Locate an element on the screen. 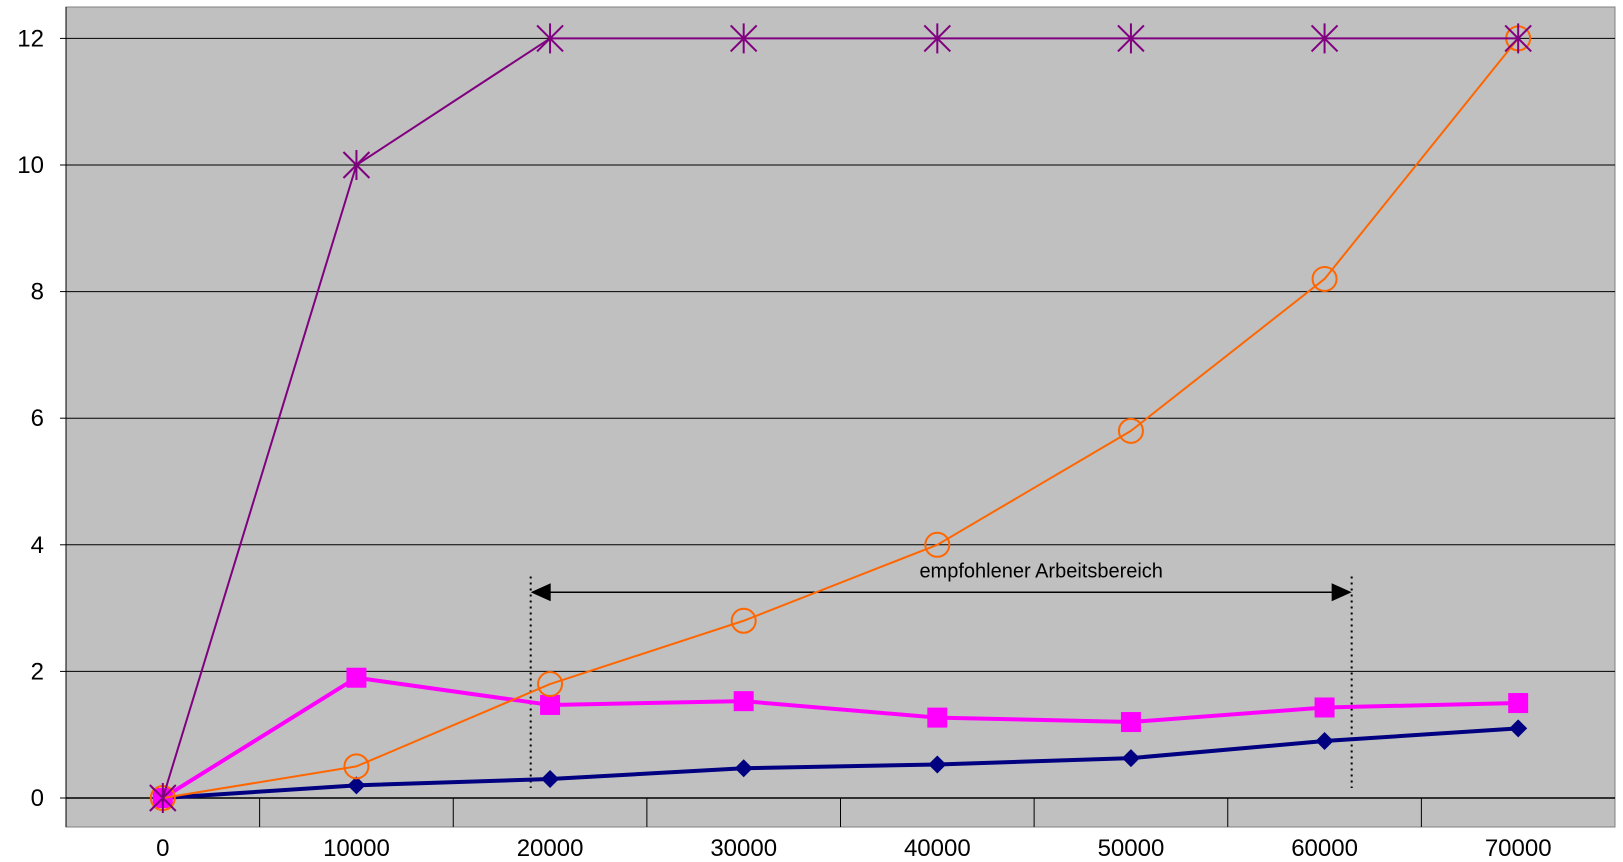  annotation-label: empfohlener Arbeitsbereich is located at coordinates (1040, 571).